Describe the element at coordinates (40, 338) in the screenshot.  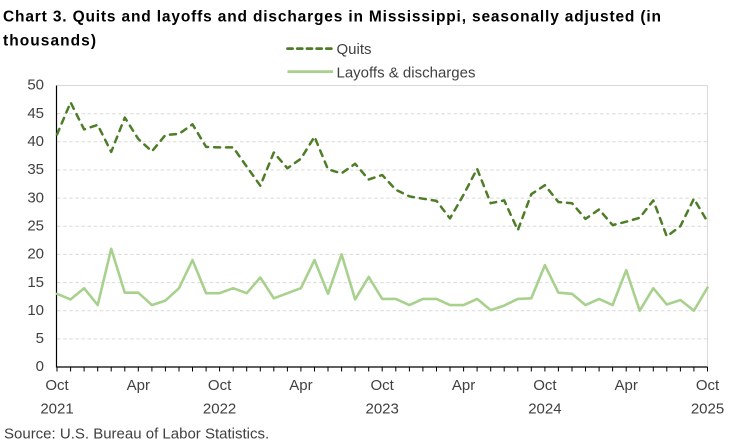
I see `svg-text: 5` at that location.